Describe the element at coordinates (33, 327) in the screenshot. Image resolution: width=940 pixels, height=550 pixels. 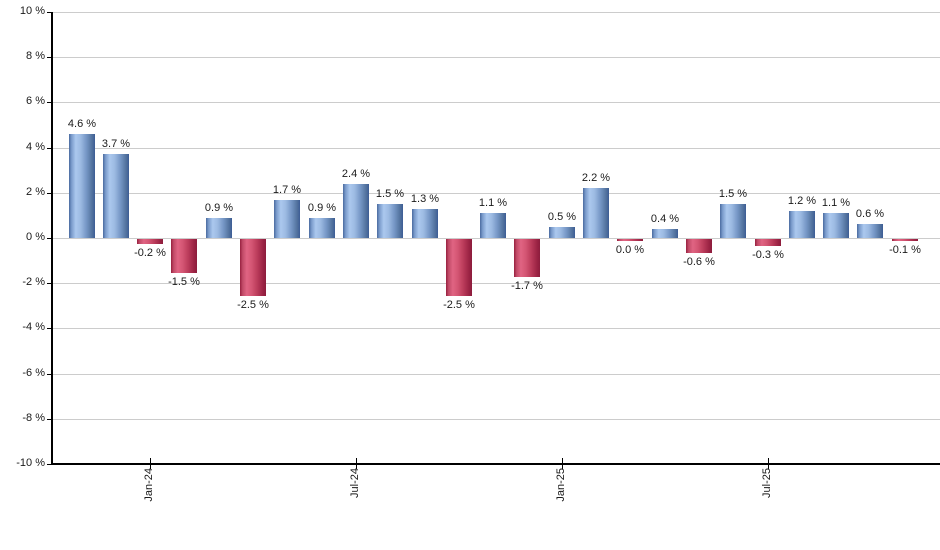
I see `y-tick-label: -4 %` at that location.